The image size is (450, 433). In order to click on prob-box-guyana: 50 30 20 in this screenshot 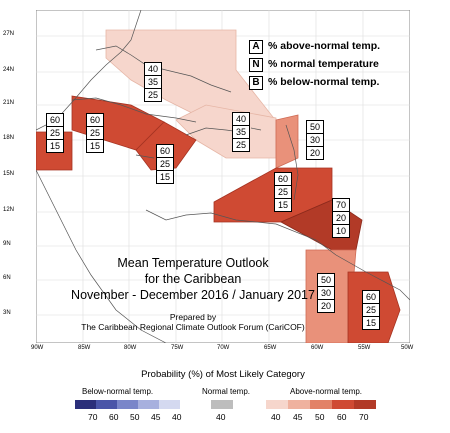, I will do `click(326, 293)`.